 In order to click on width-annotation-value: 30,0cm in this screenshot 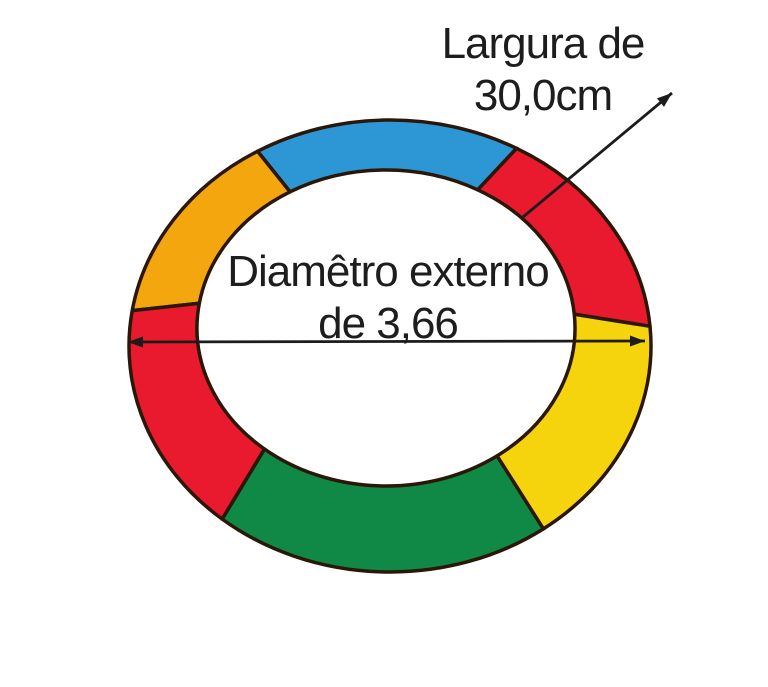, I will do `click(543, 95)`.